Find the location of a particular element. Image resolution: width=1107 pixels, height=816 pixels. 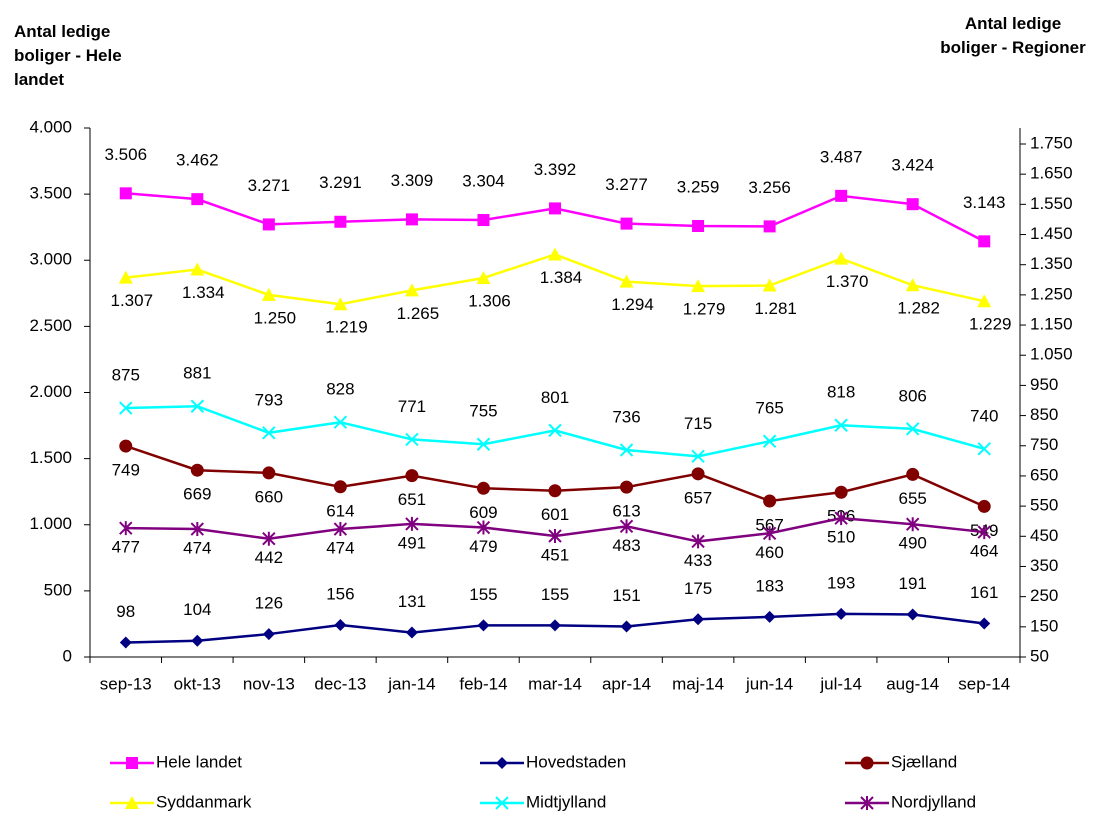

y2-tick-label: 150 is located at coordinates (1044, 625).